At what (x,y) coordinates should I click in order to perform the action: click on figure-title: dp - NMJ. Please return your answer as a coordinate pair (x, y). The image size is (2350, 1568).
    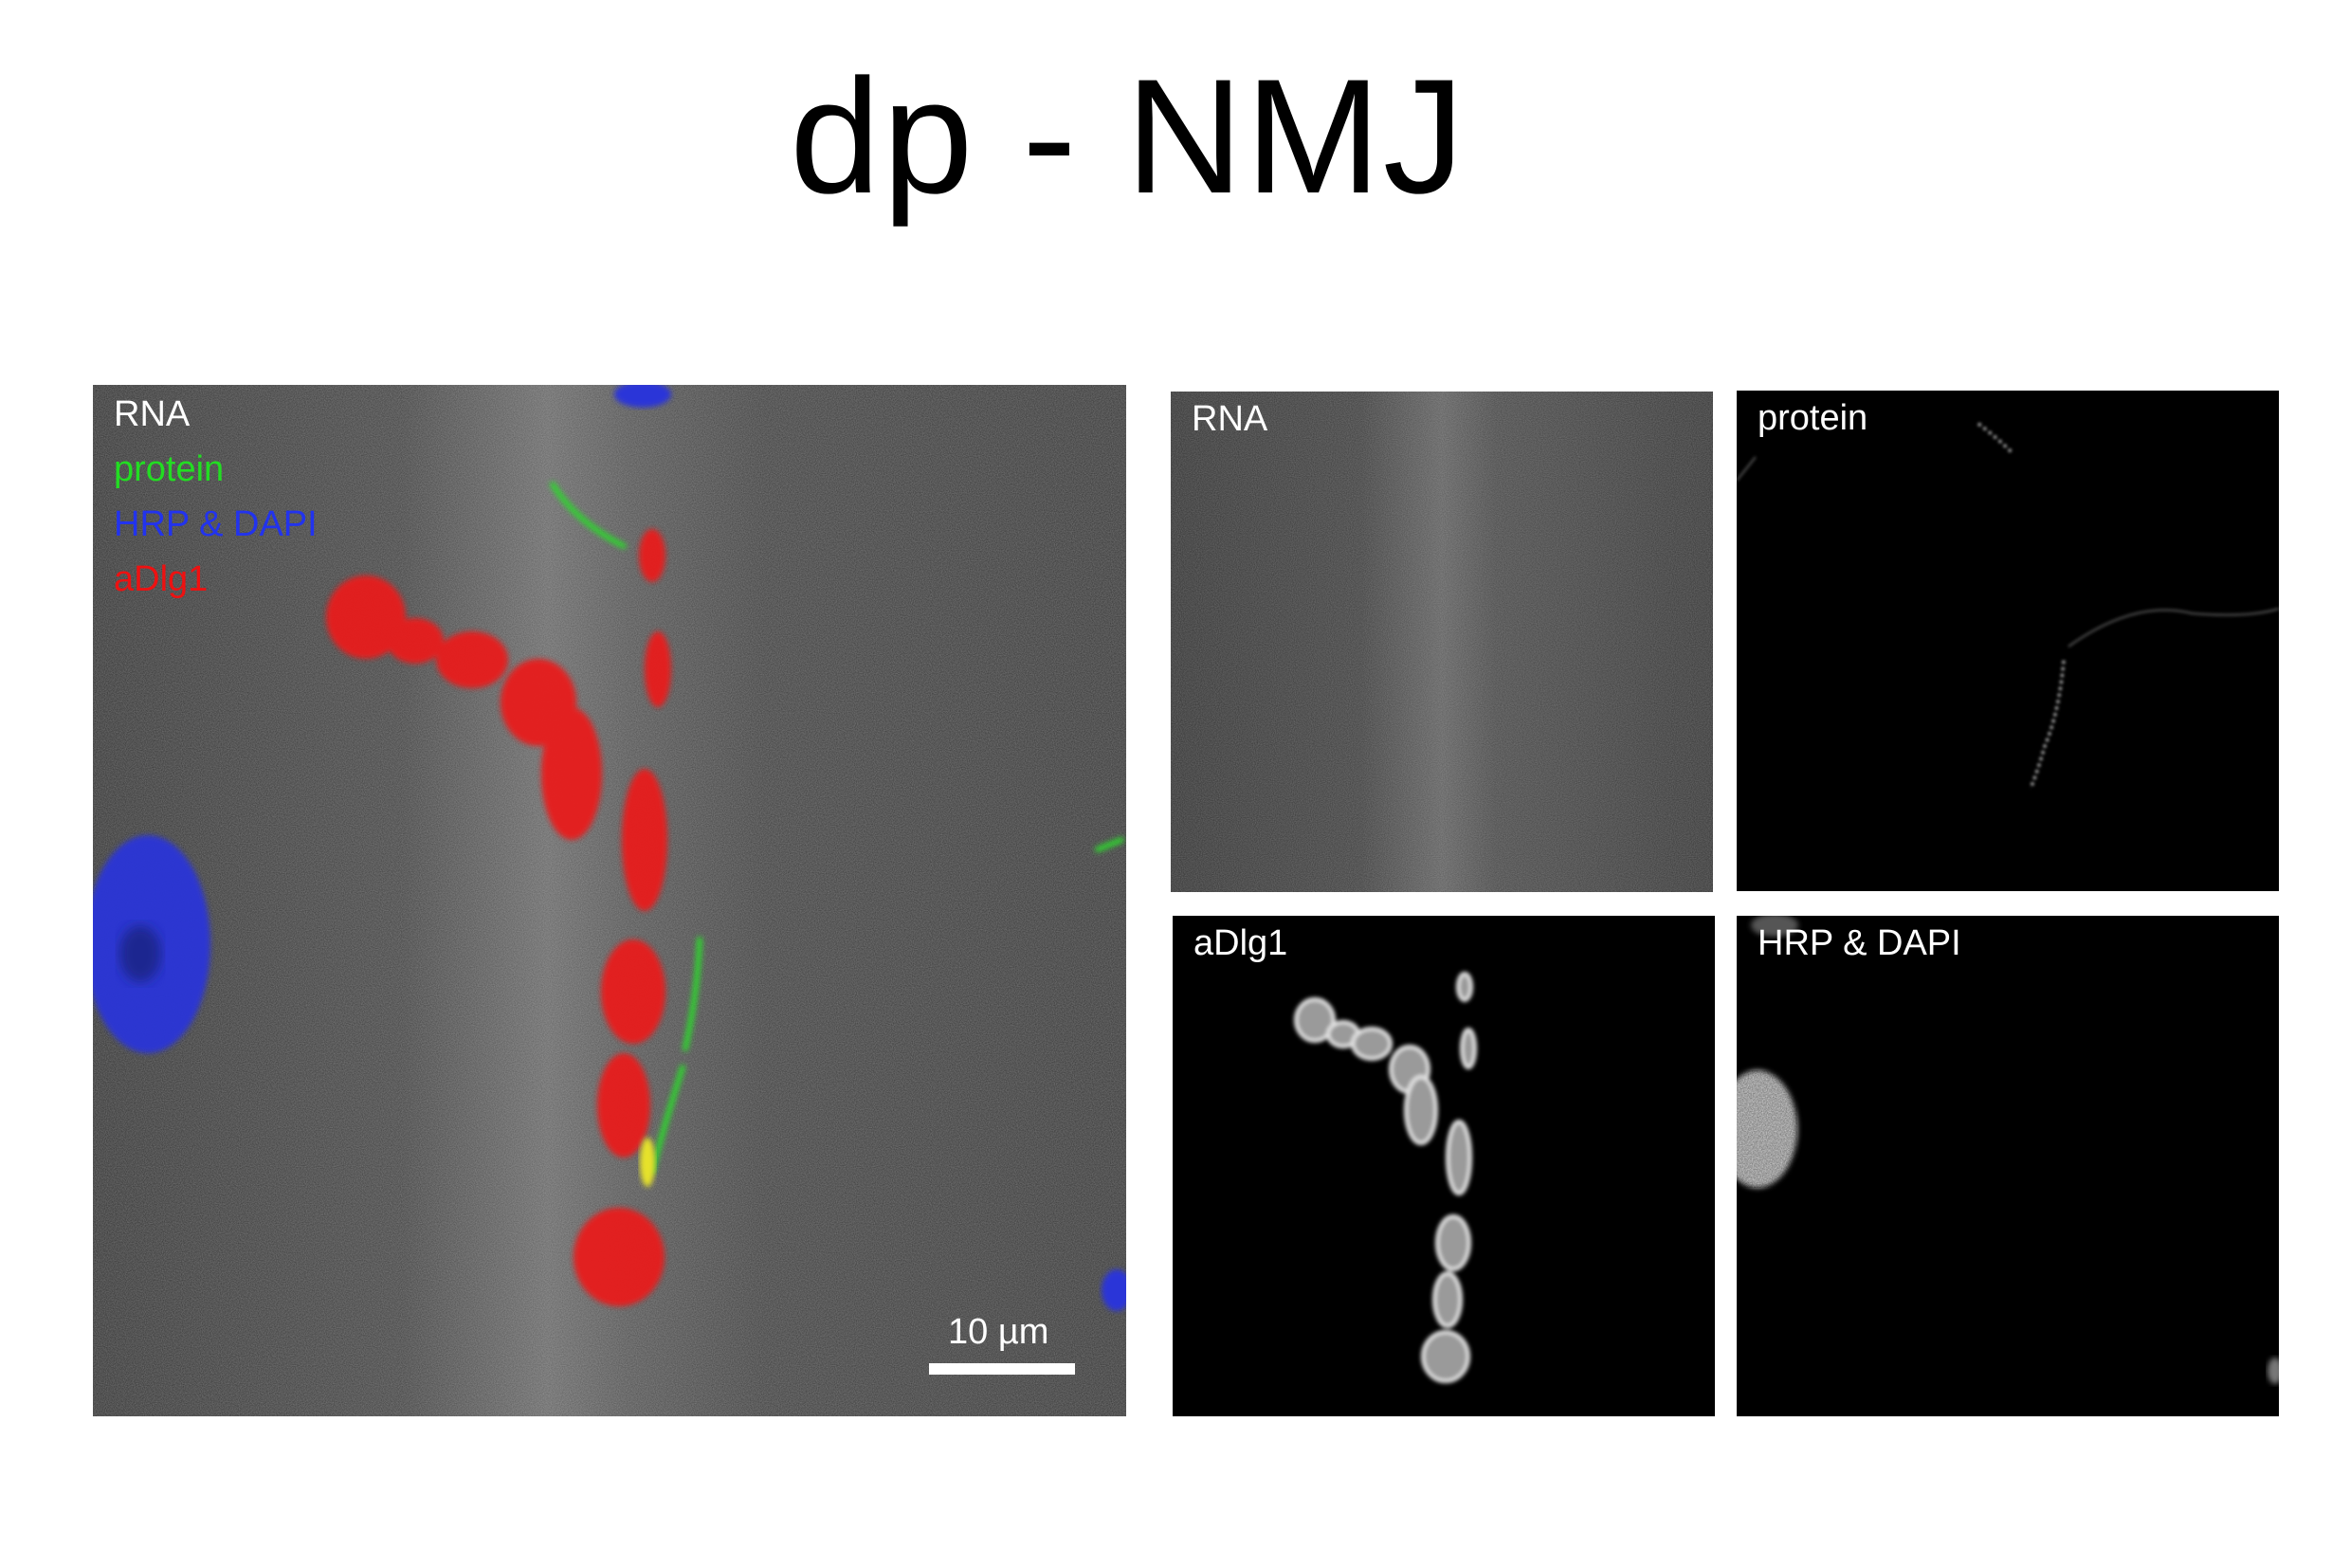
    Looking at the image, I should click on (1128, 137).